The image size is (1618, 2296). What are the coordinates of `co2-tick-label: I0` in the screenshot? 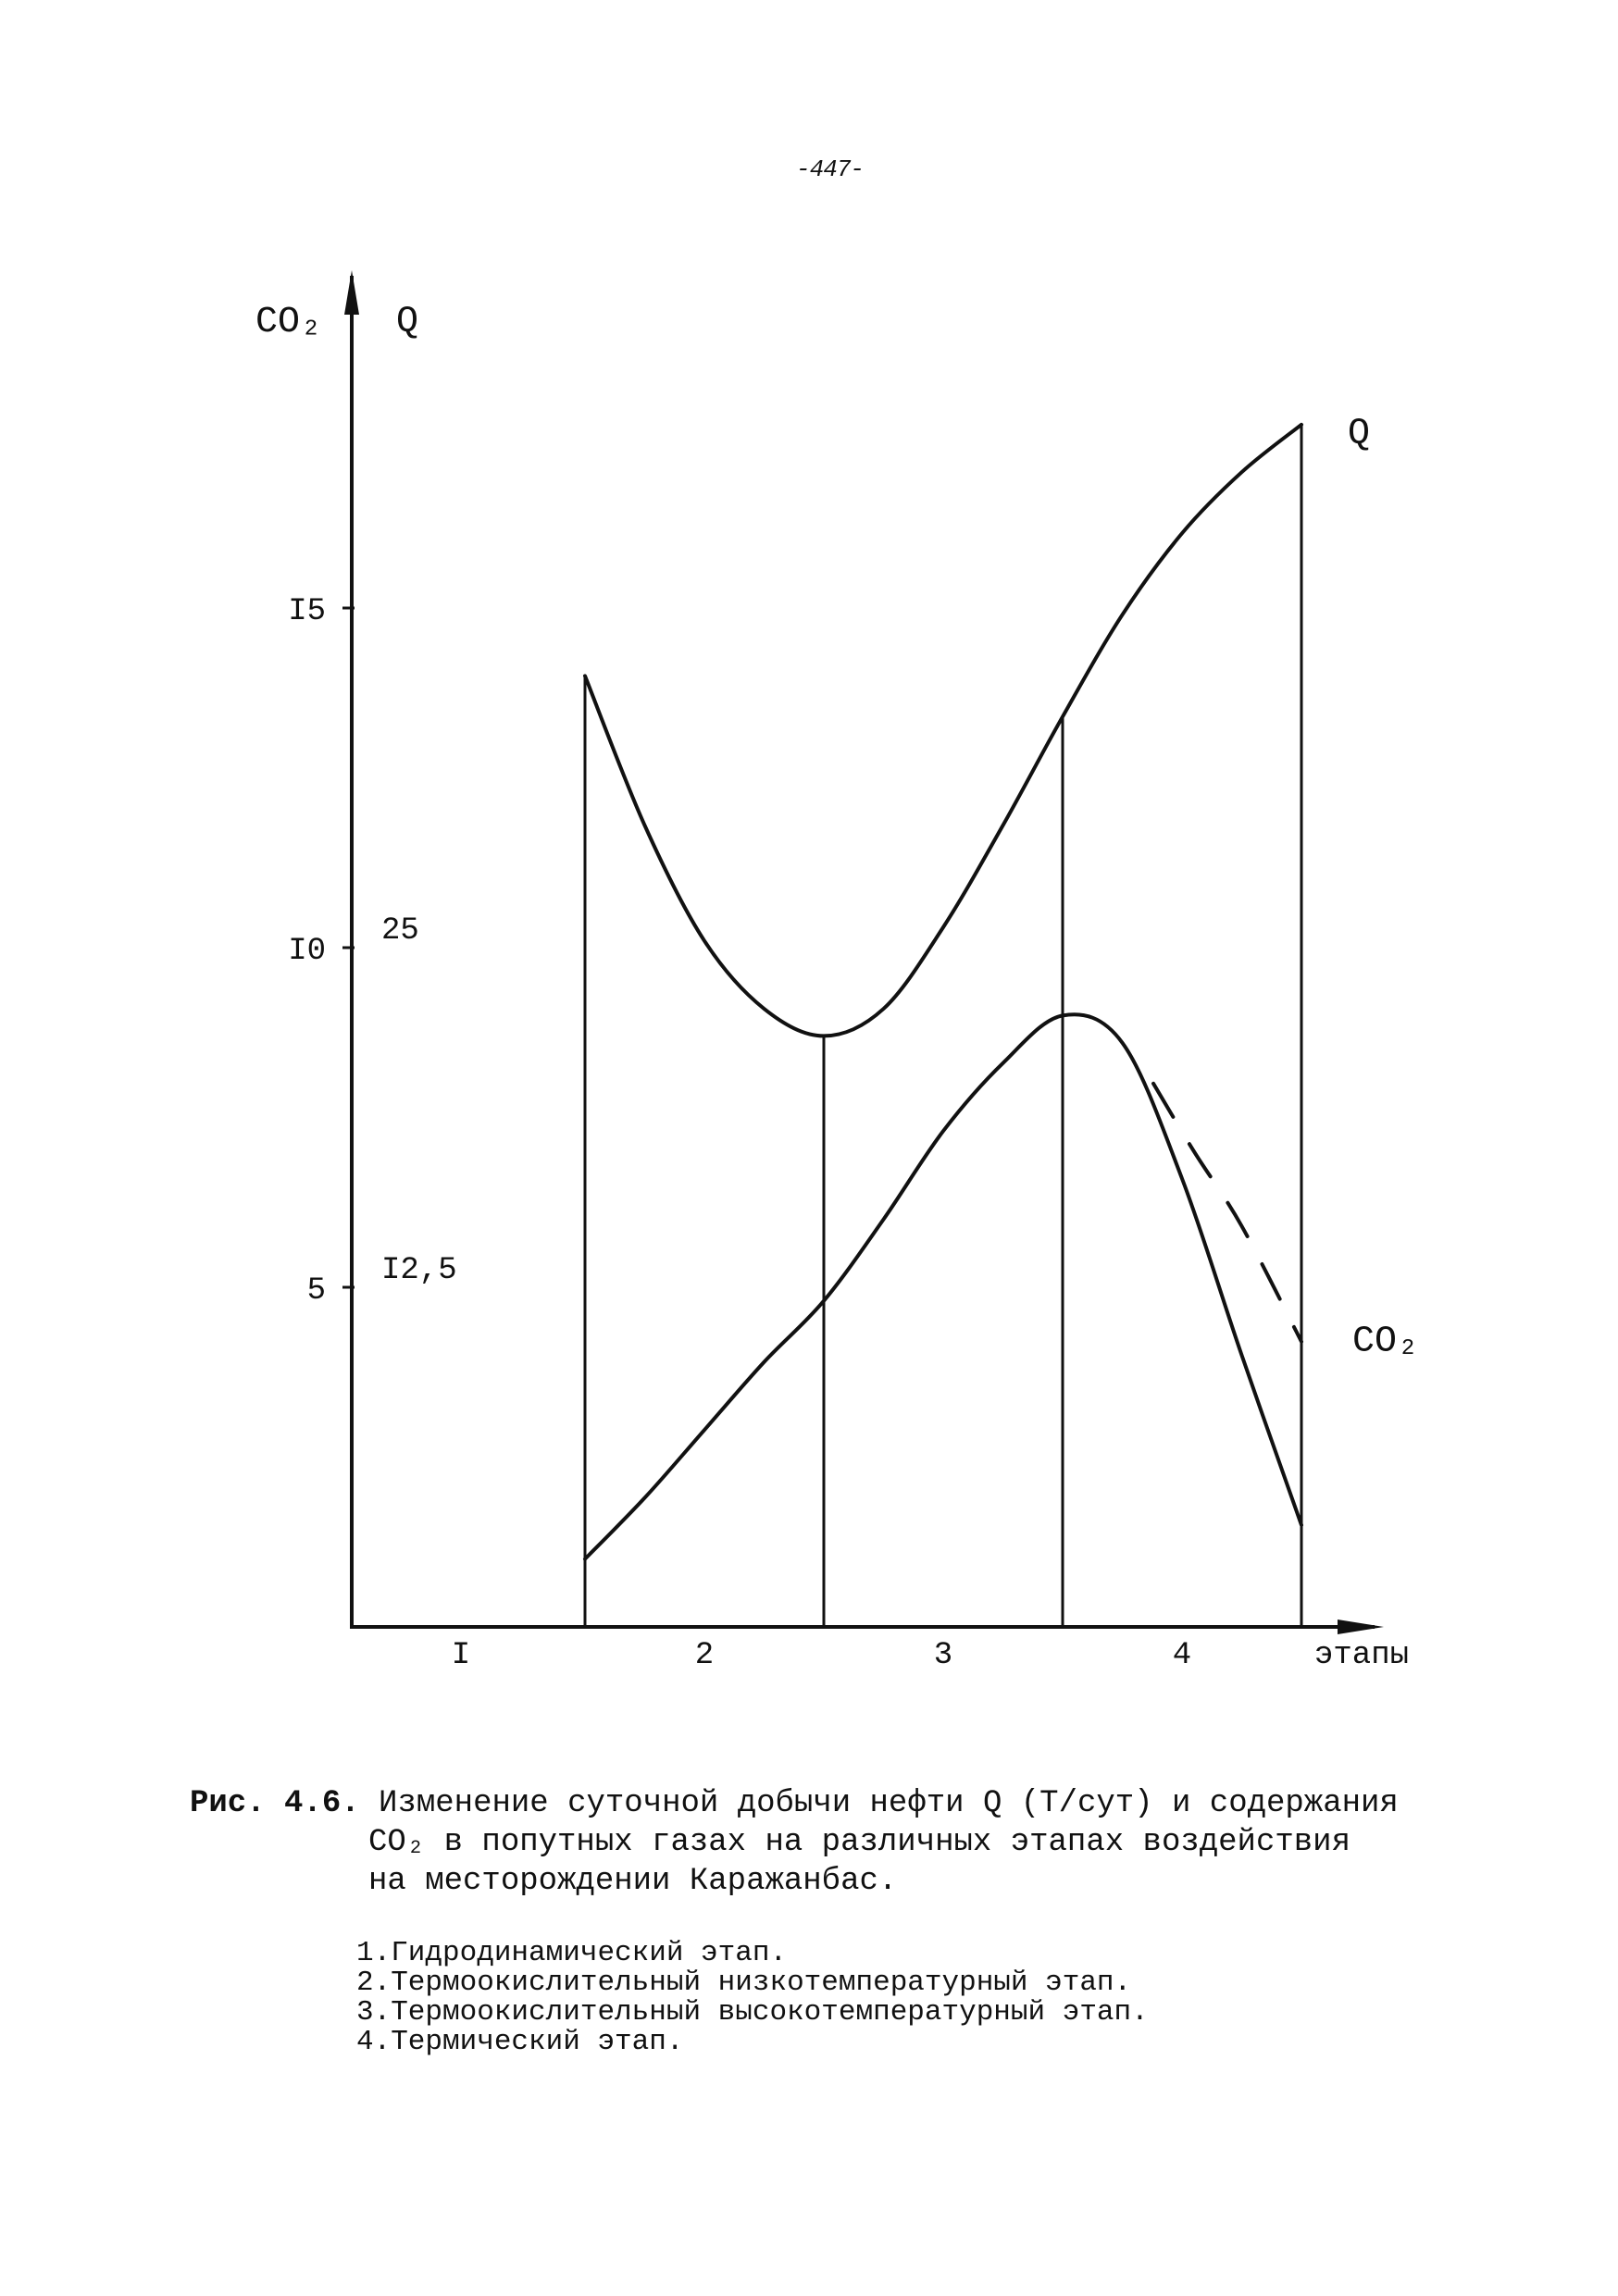 It's located at (307, 952).